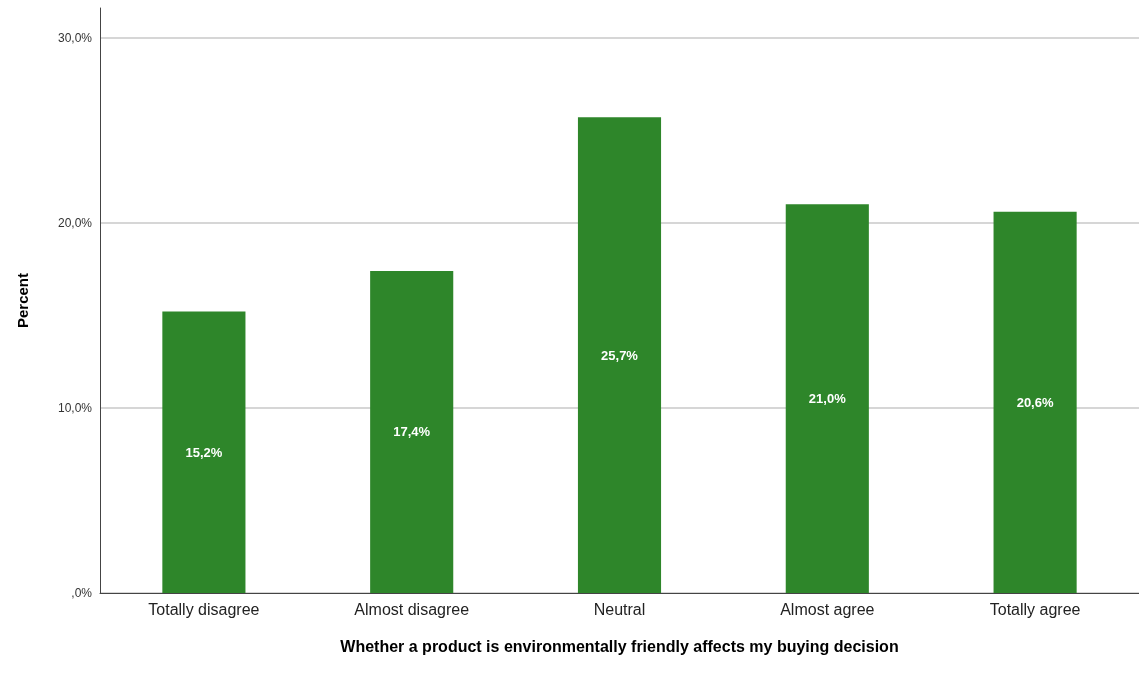 The image size is (1139, 673). I want to click on x-tick-label: Neutral, so click(619, 609).